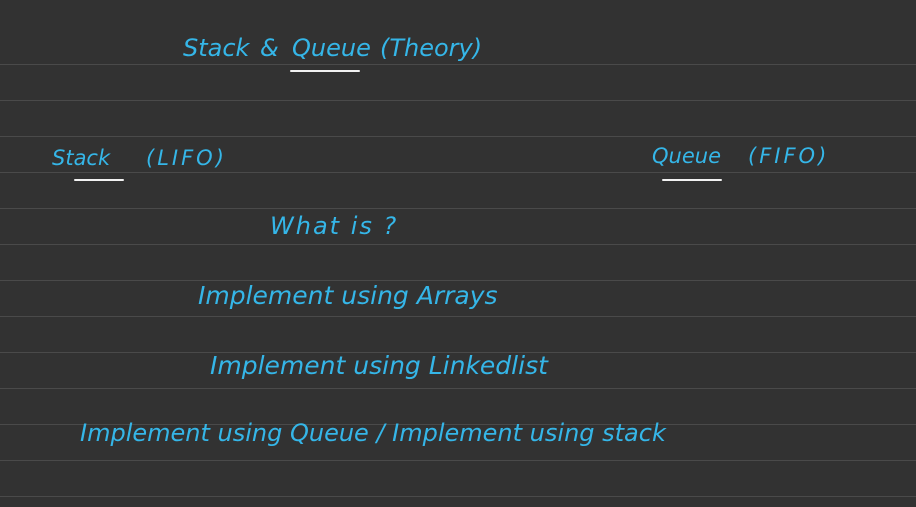 This screenshot has height=507, width=916. Describe the element at coordinates (334, 226) in the screenshot. I see `topic-what-is: What is ?` at that location.